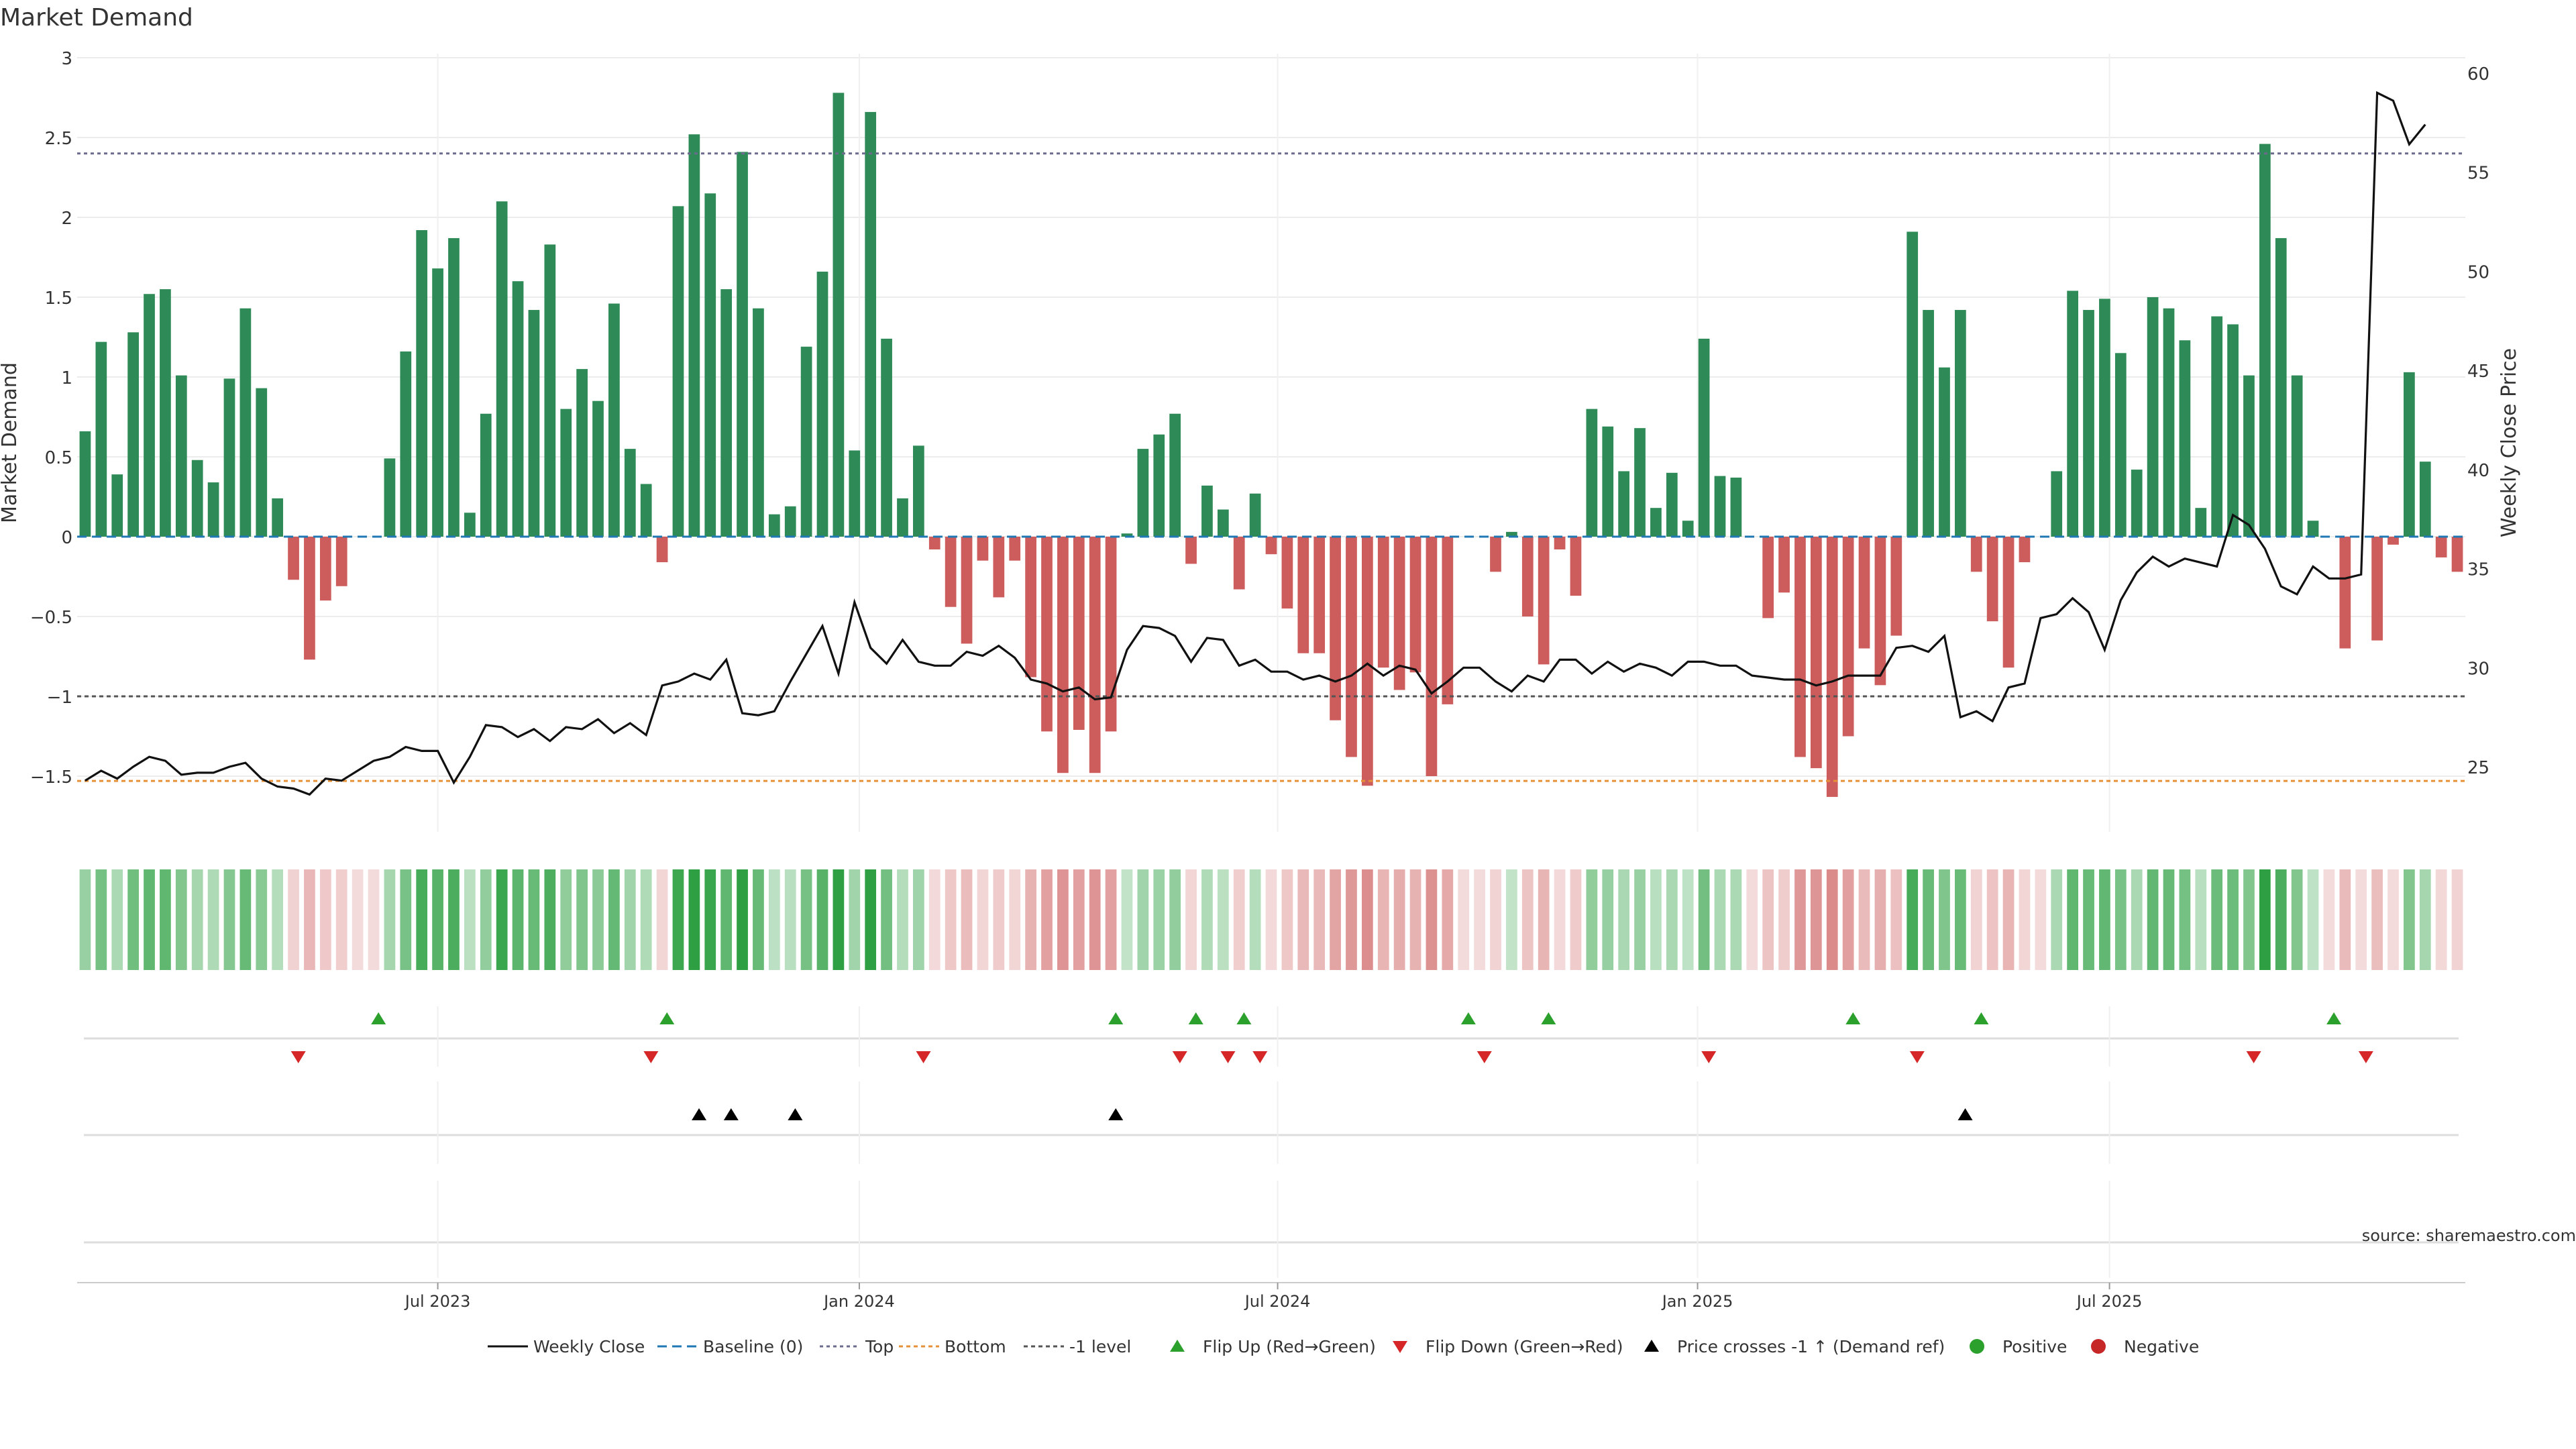  I want to click on y2-tick-label: 60, so click(2478, 74).